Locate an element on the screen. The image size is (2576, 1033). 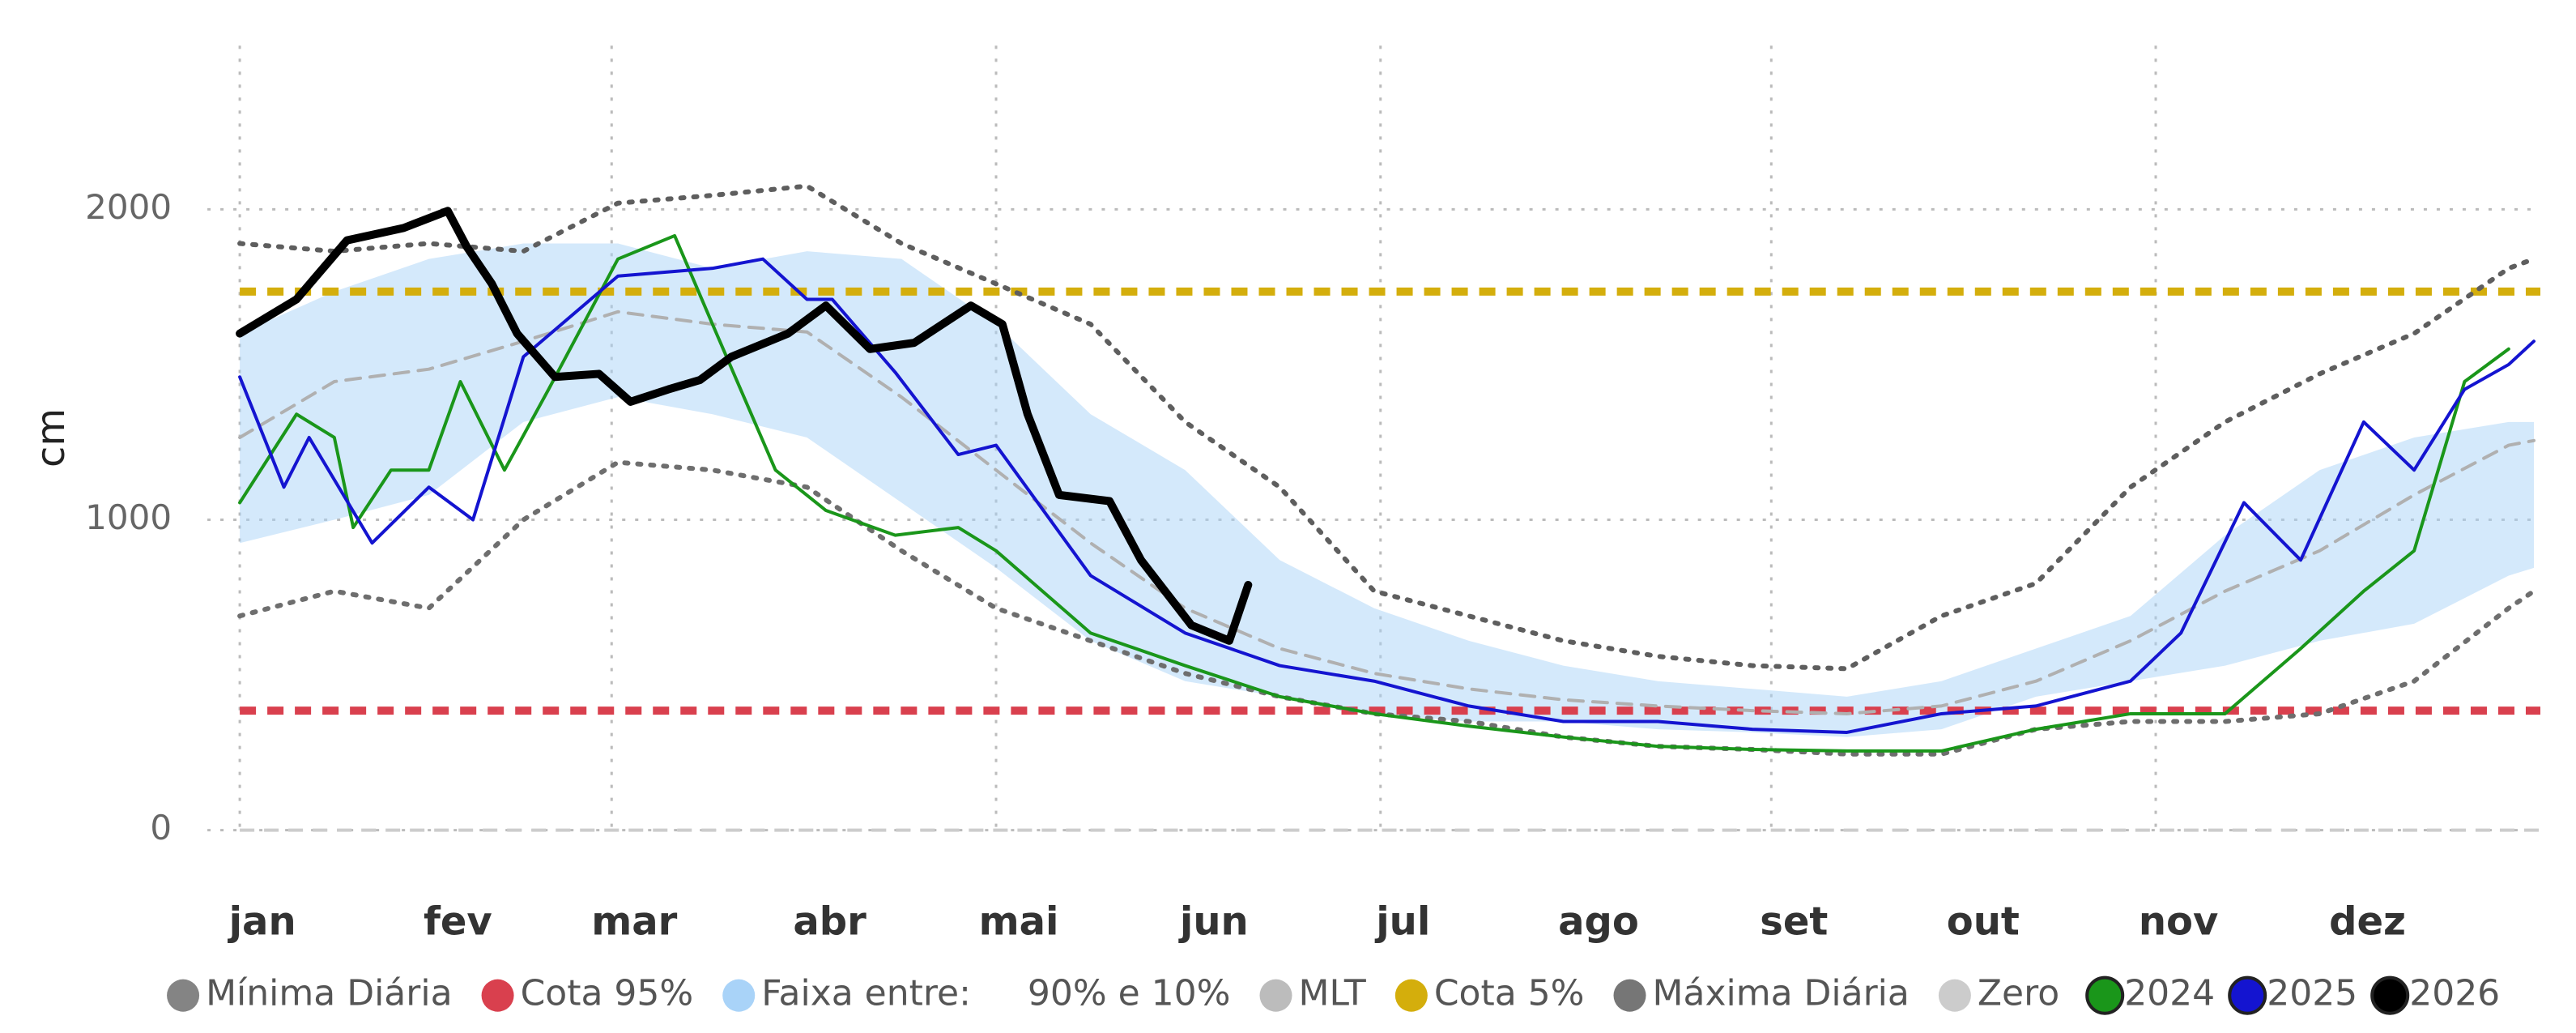
x-tick-label: jan is located at coordinates (262, 922).